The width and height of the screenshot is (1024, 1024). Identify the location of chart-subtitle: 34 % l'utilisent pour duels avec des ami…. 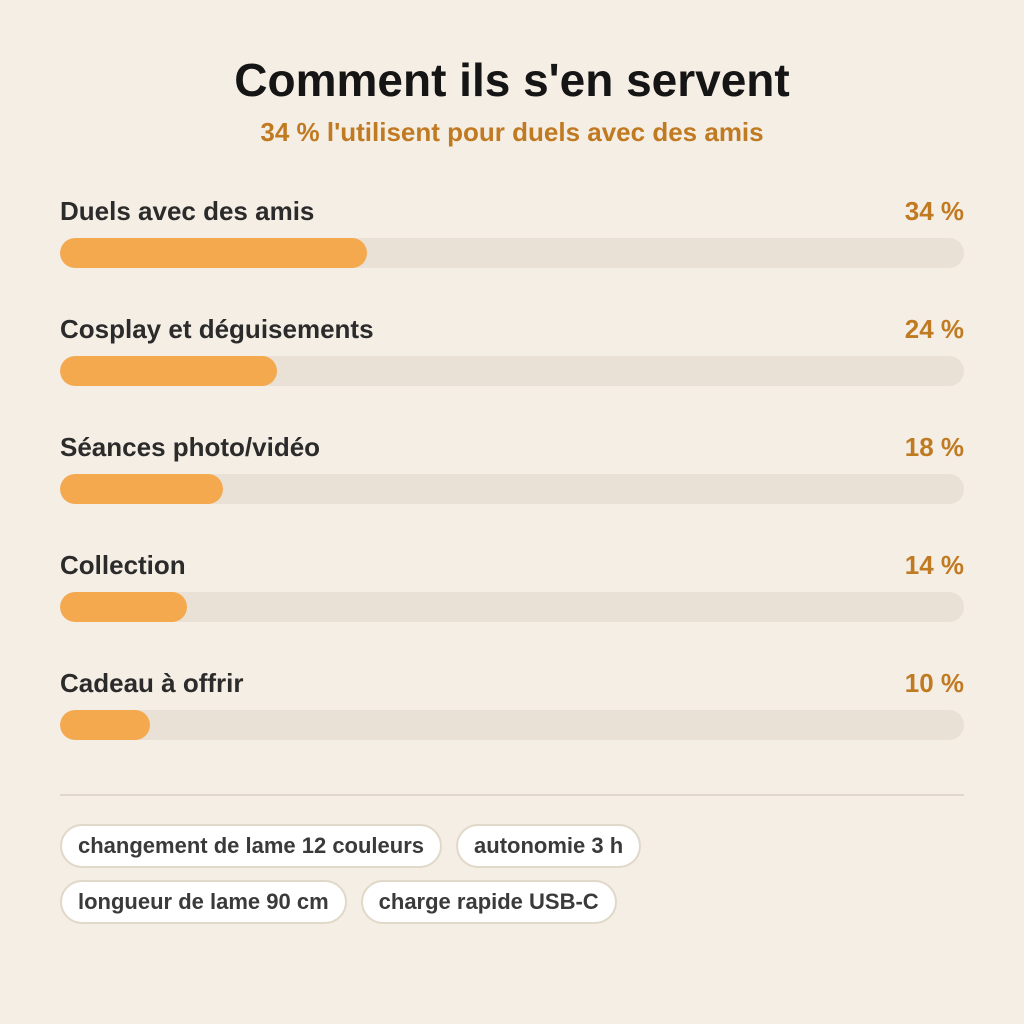
(512, 132).